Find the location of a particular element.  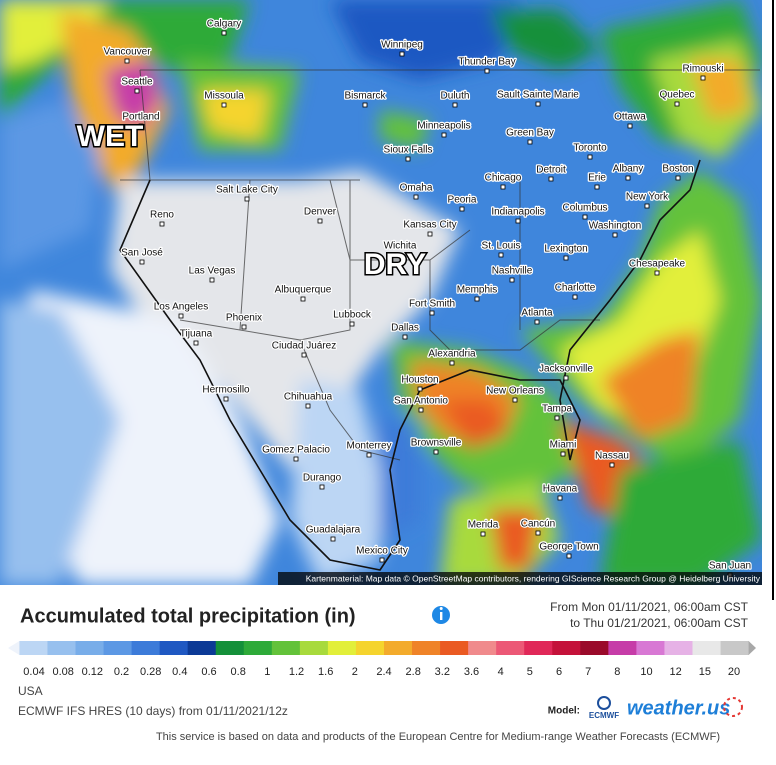

city-label: Guadalajara is located at coordinates (333, 530).